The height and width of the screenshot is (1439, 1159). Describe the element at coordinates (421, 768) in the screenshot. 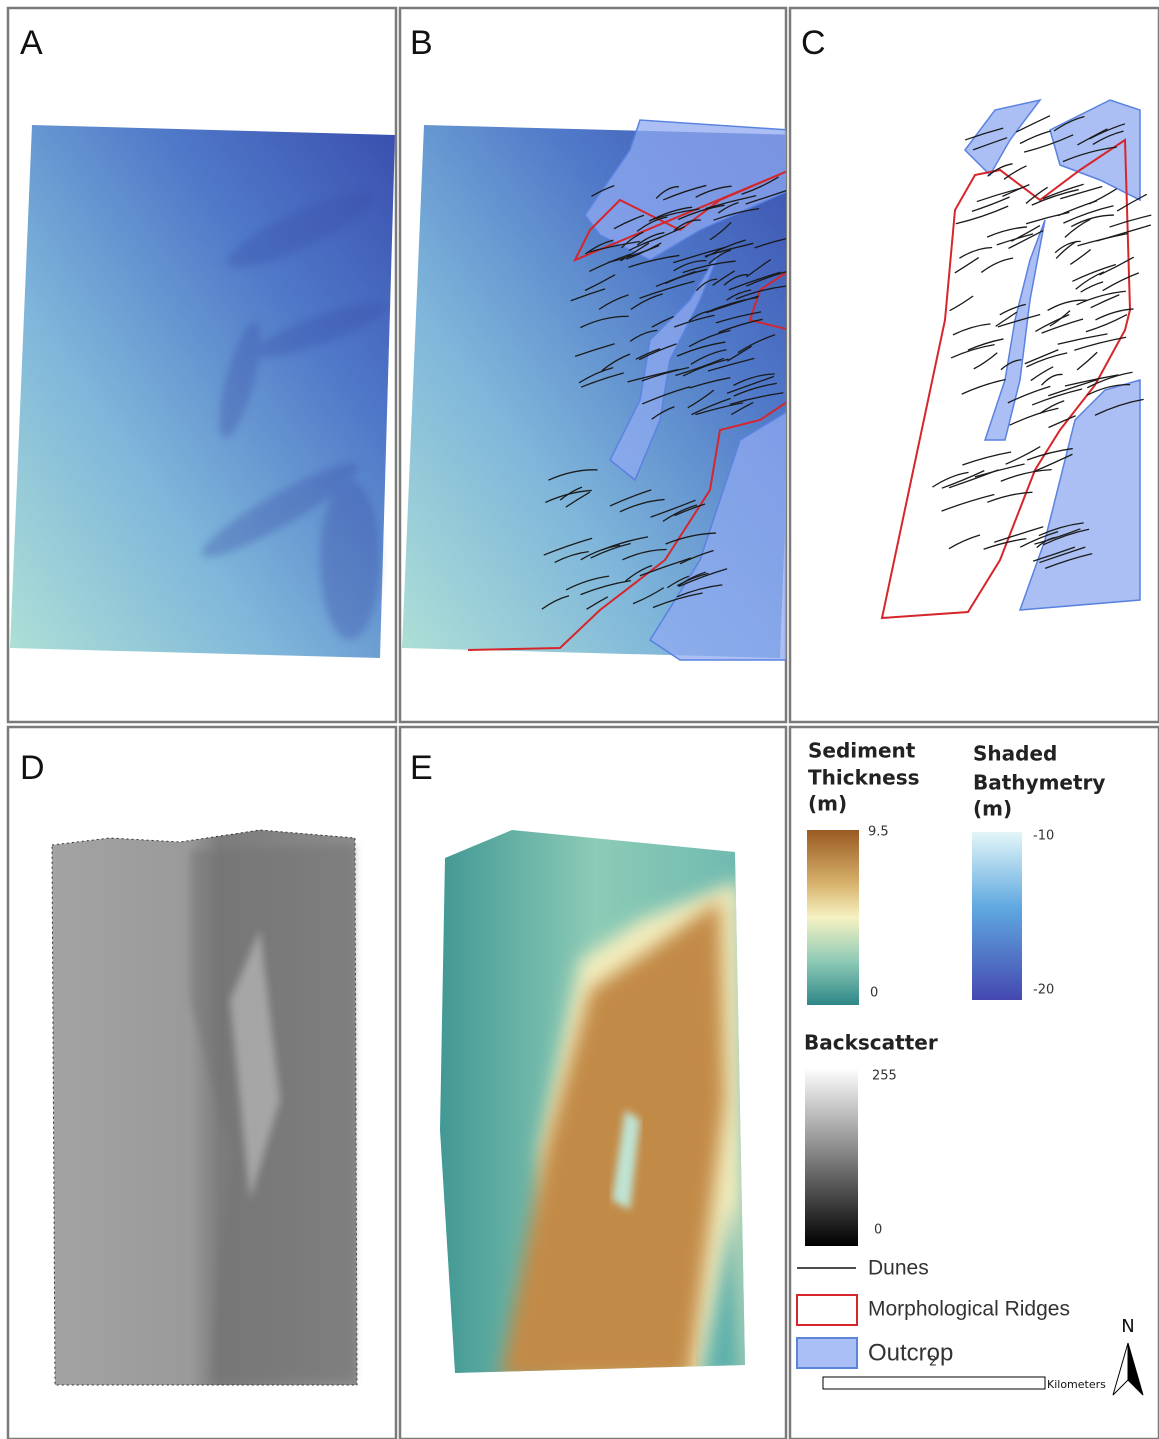

I see `panel-label: E` at that location.